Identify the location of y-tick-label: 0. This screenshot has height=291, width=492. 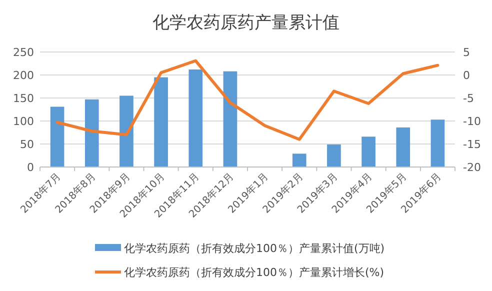
(30, 167).